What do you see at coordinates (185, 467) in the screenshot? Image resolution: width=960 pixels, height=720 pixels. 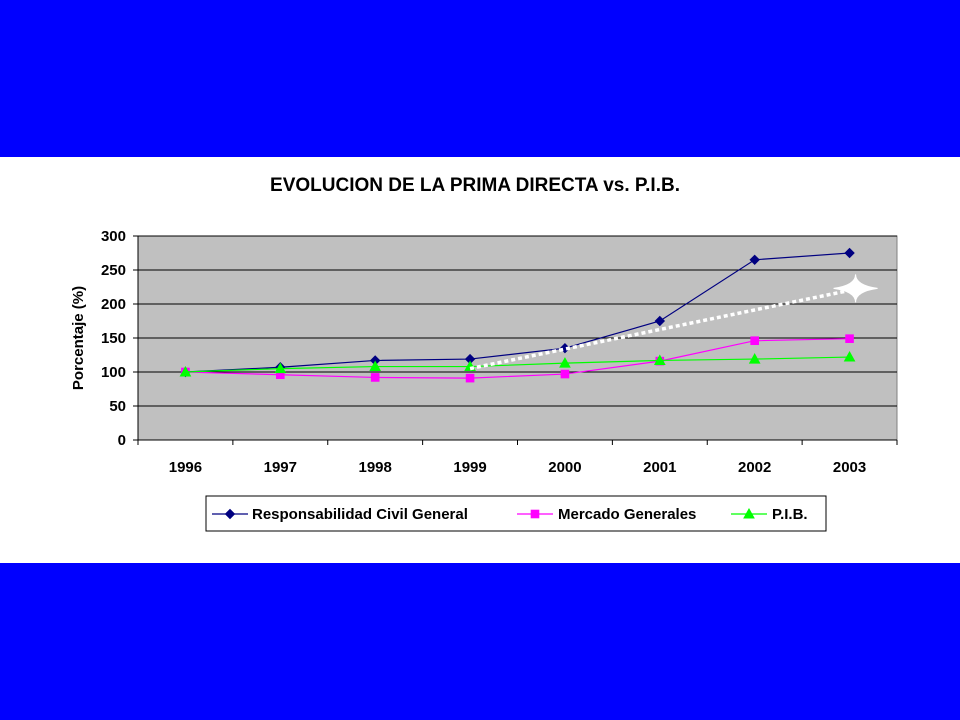 I see `x-tick-label: 1996` at bounding box center [185, 467].